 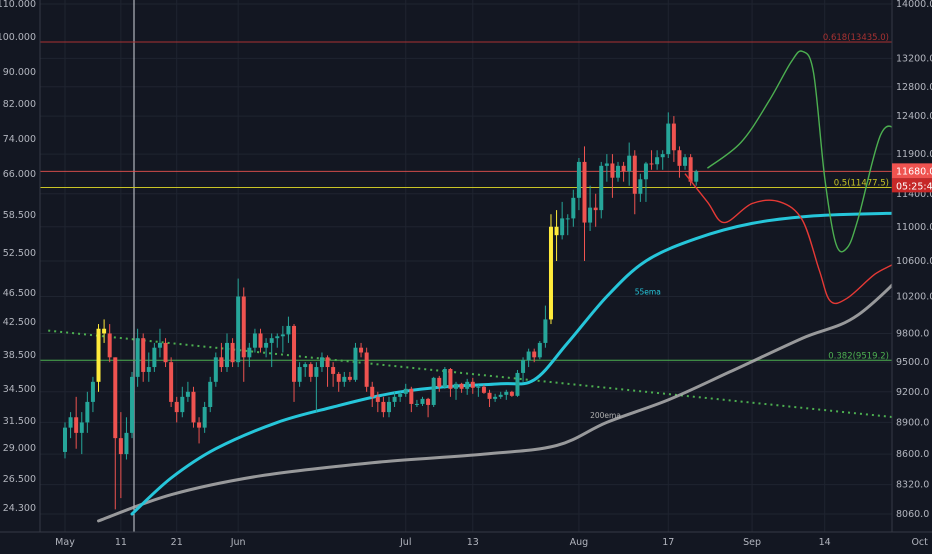 I want to click on time-axis-panel, so click(x=446, y=541).